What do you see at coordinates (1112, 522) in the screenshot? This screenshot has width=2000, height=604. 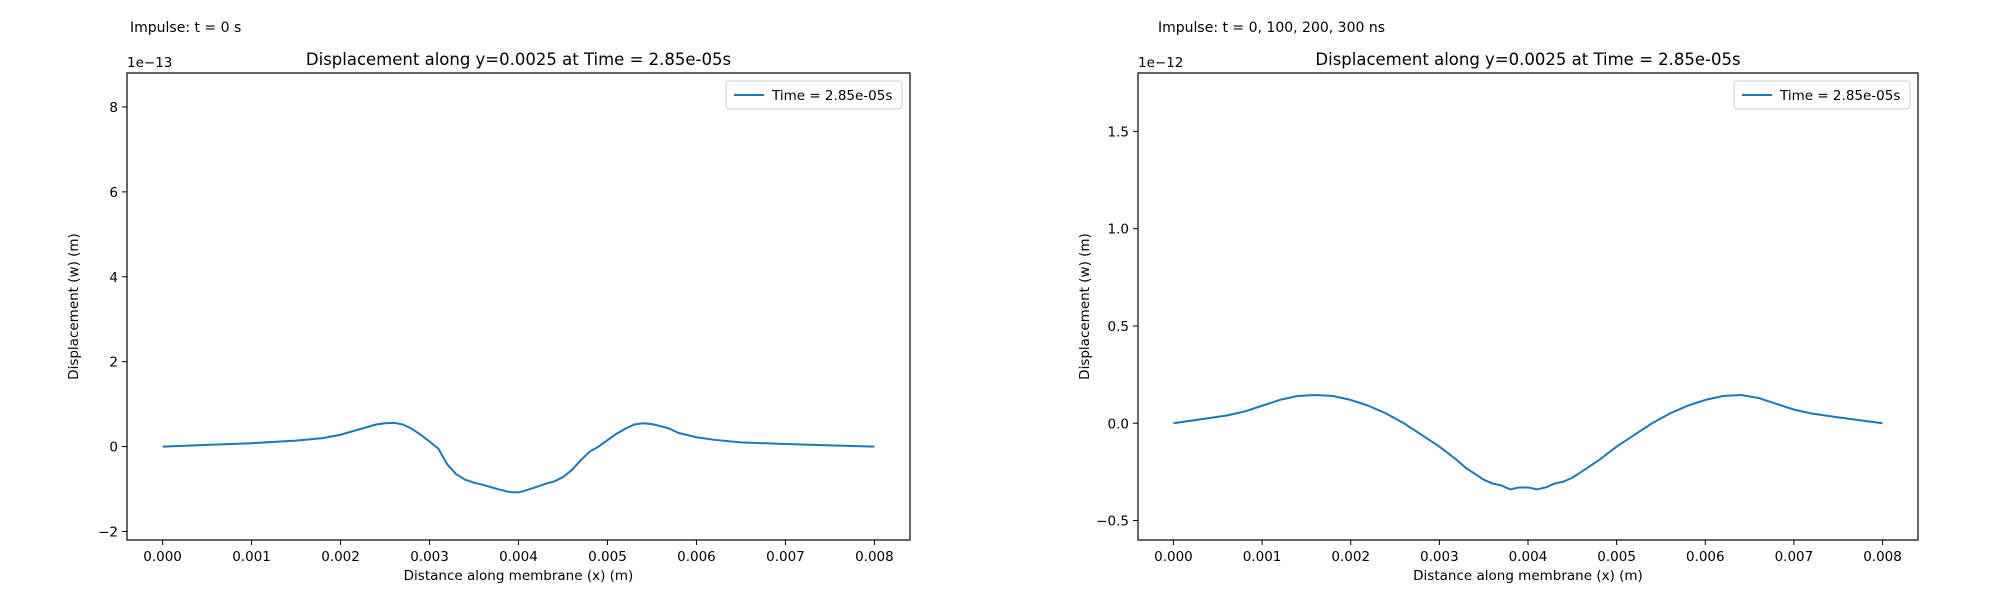 I see `y-tick-label: −0.5` at bounding box center [1112, 522].